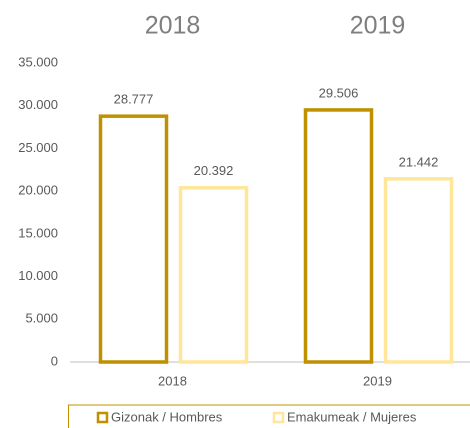 Image resolution: width=470 pixels, height=428 pixels. What do you see at coordinates (172, 380) in the screenshot?
I see `x-tick-label: 2018` at bounding box center [172, 380].